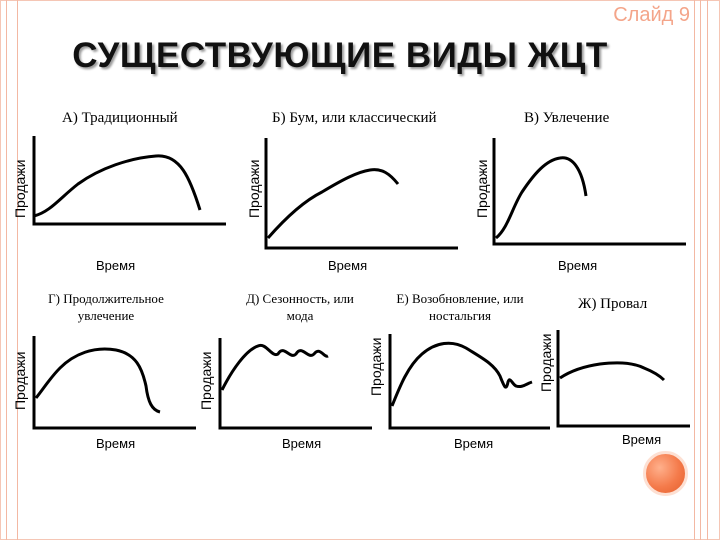 This screenshot has height=540, width=720. What do you see at coordinates (20, 188) in the screenshot?
I see `panel-a-ylabel: Продажи` at bounding box center [20, 188].